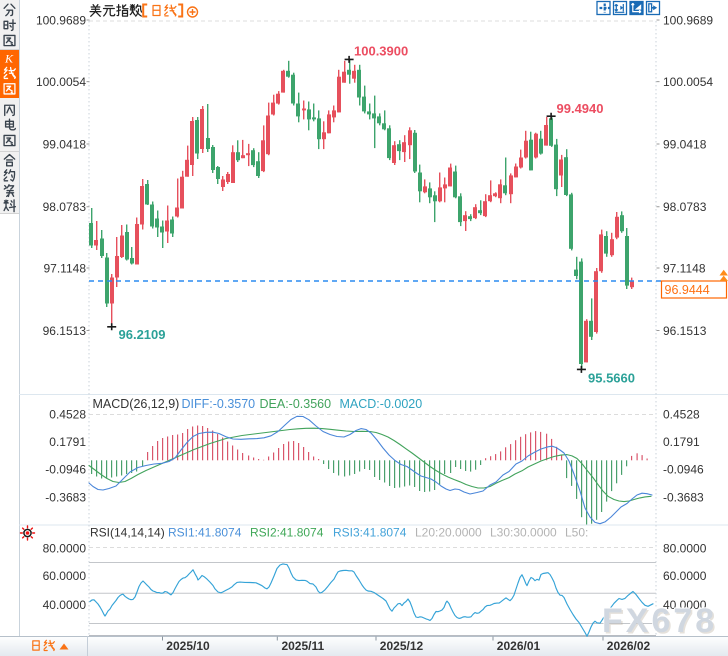  Describe the element at coordinates (287, 533) in the screenshot. I see `svg-text: RSI2:41.8074` at that location.